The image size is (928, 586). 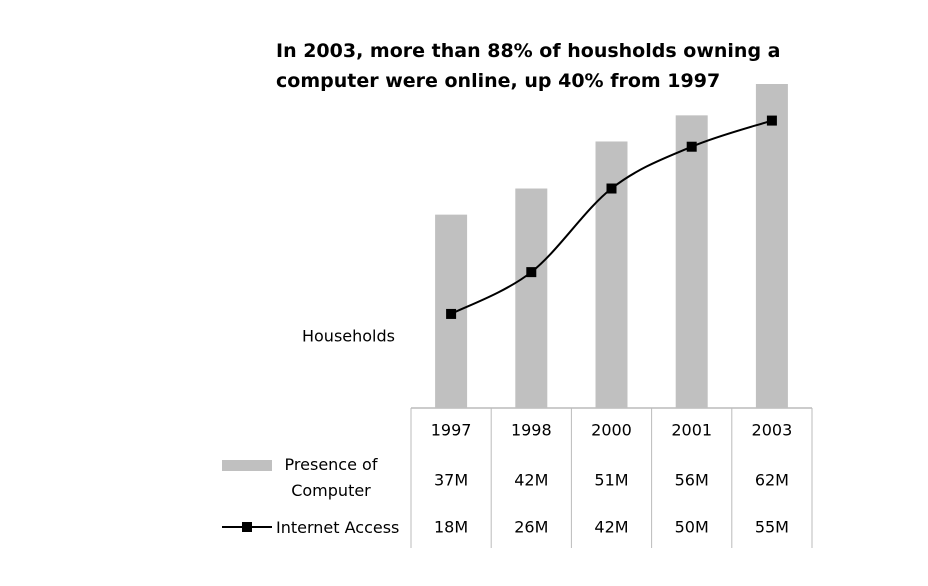 I want to click on table-value: 18M, so click(x=451, y=527).